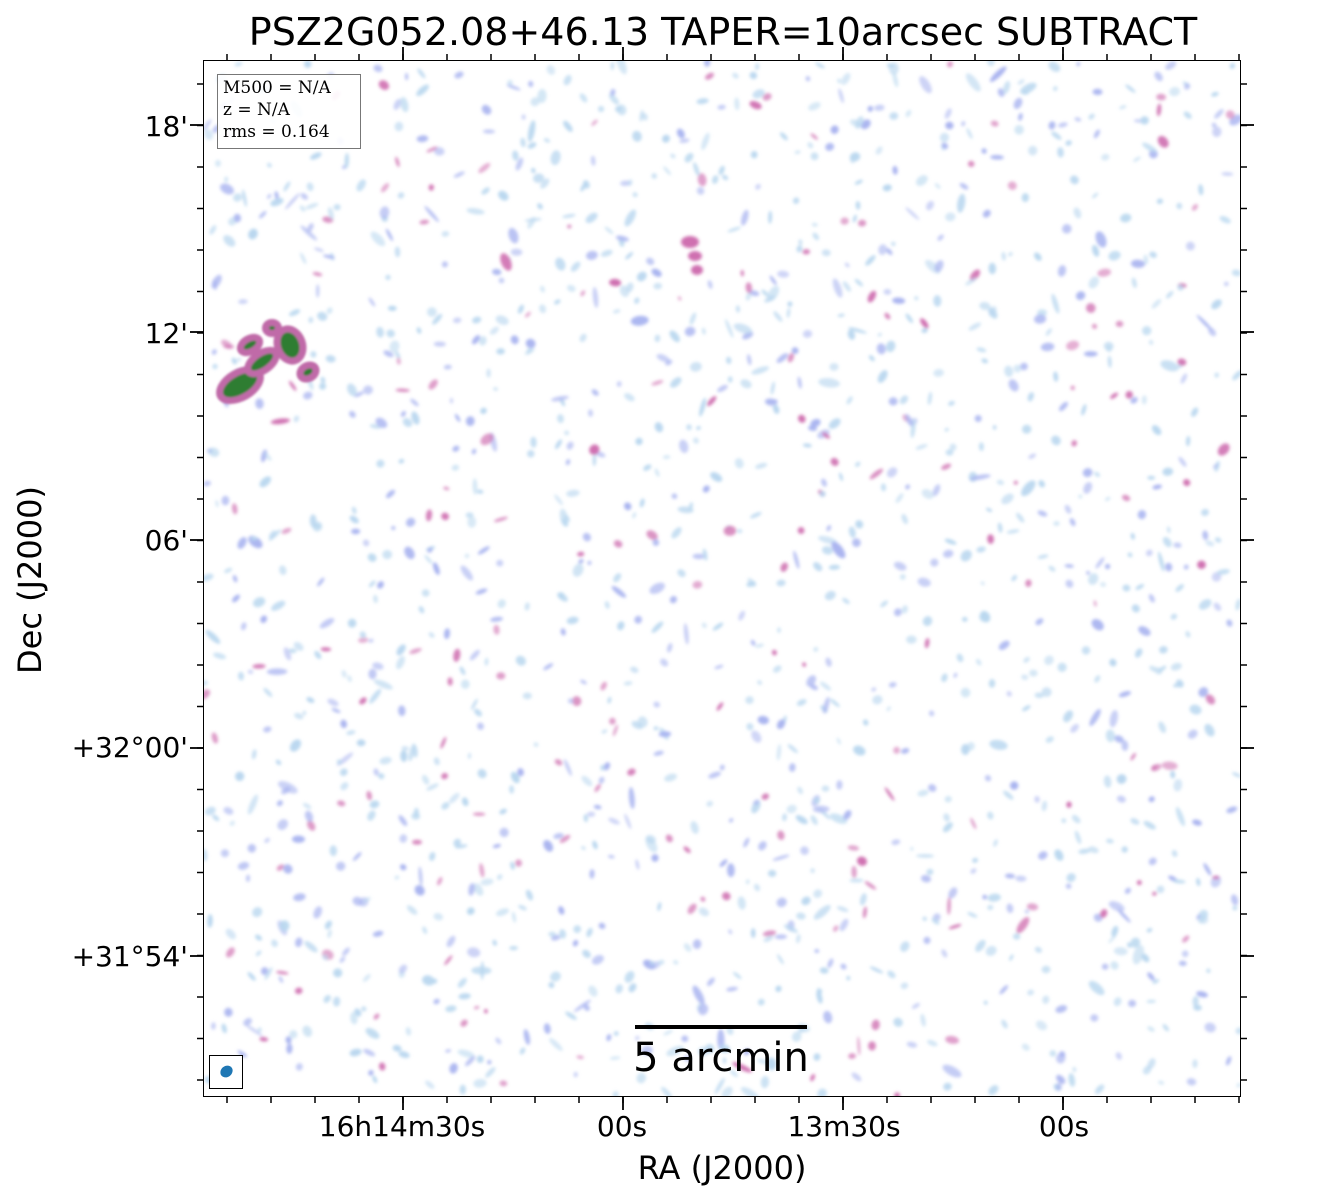 This screenshot has height=1200, width=1321. Describe the element at coordinates (226, 1072) in the screenshot. I see `beam-box` at that location.